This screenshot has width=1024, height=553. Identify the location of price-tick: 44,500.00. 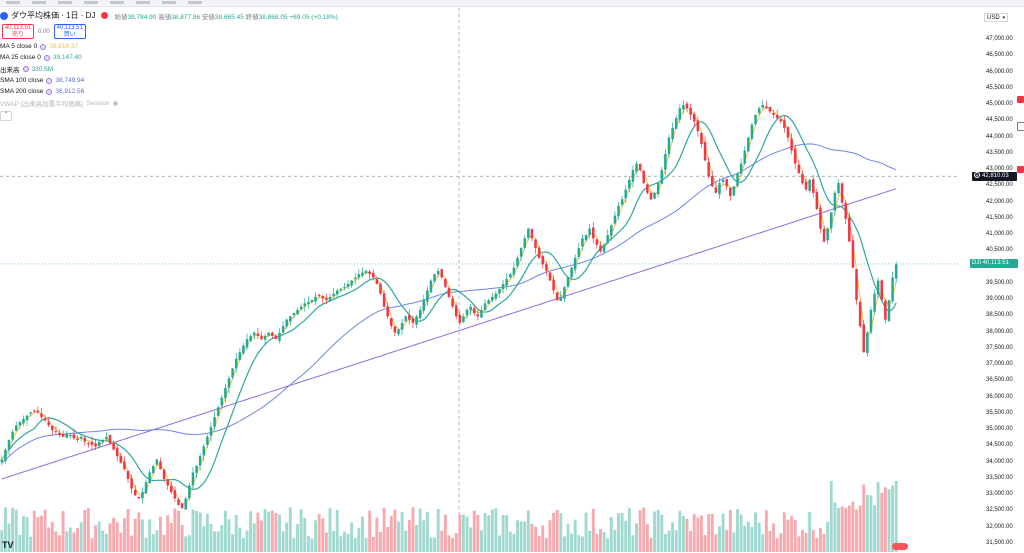
(999, 120).